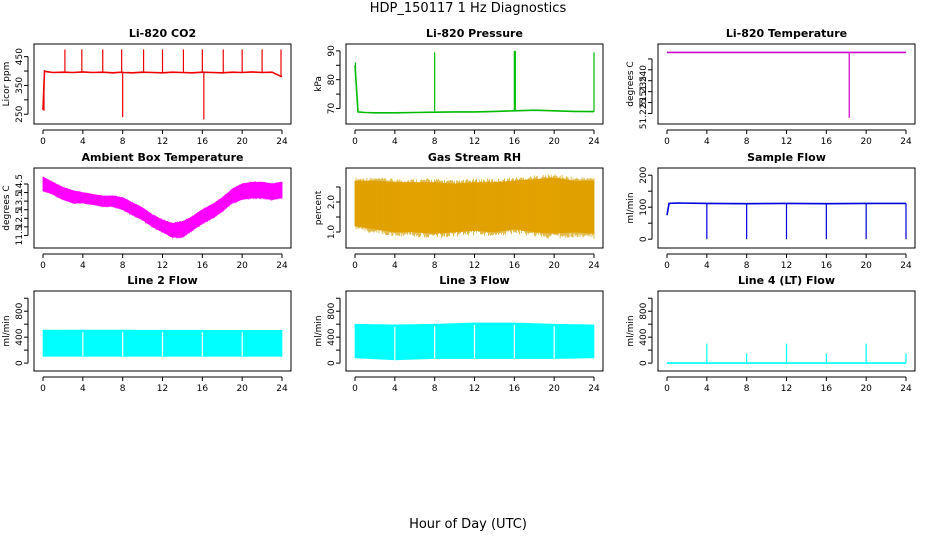 The image size is (936, 540). What do you see at coordinates (162, 89) in the screenshot?
I see `data-line` at bounding box center [162, 89].